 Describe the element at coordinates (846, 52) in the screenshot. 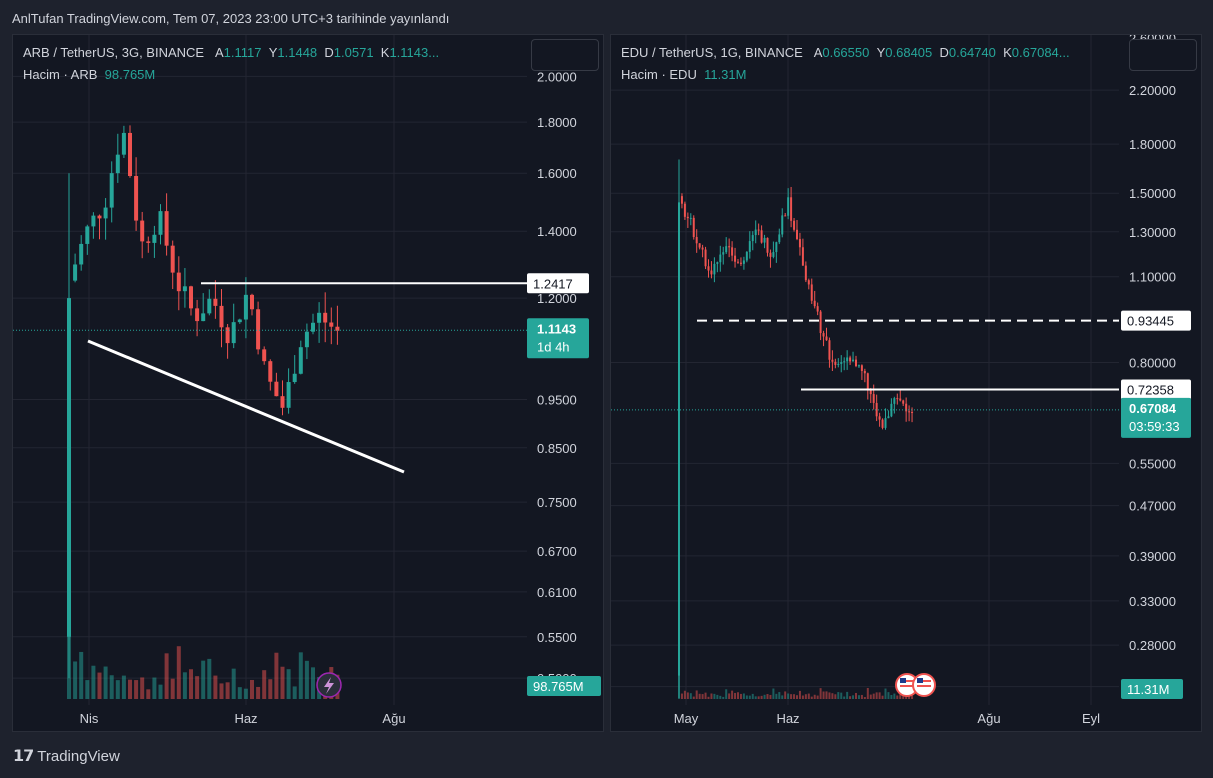

I see `edu-open-value: 0.66550` at that location.